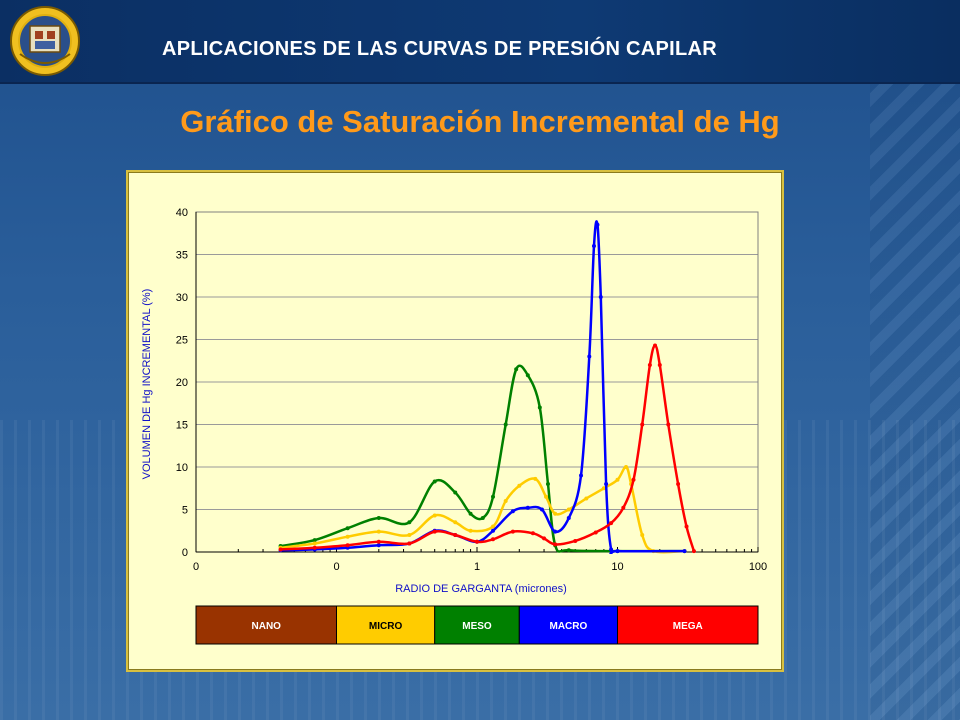 The height and width of the screenshot is (720, 960). I want to click on slide-subtitle: Gráfico de Saturación Incremental de Hg, so click(480, 121).